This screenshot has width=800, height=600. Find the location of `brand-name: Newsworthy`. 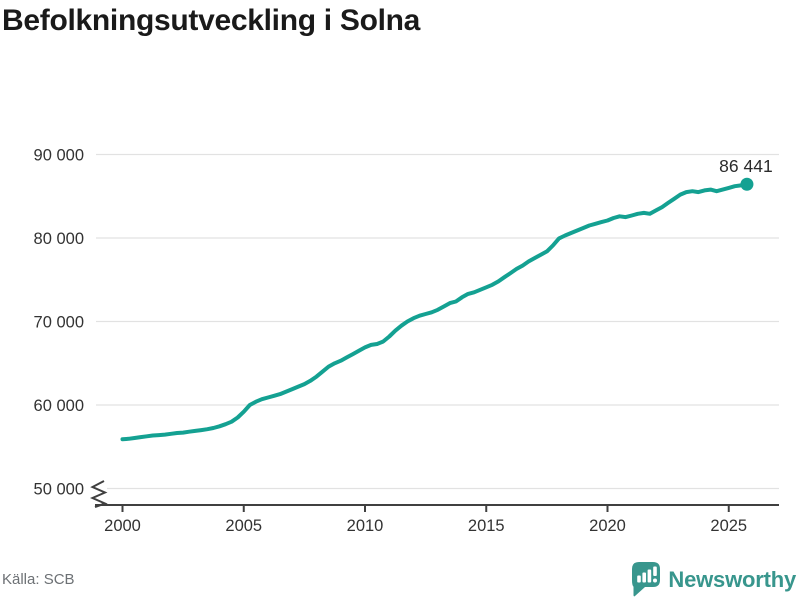

brand-name: Newsworthy is located at coordinates (732, 579).